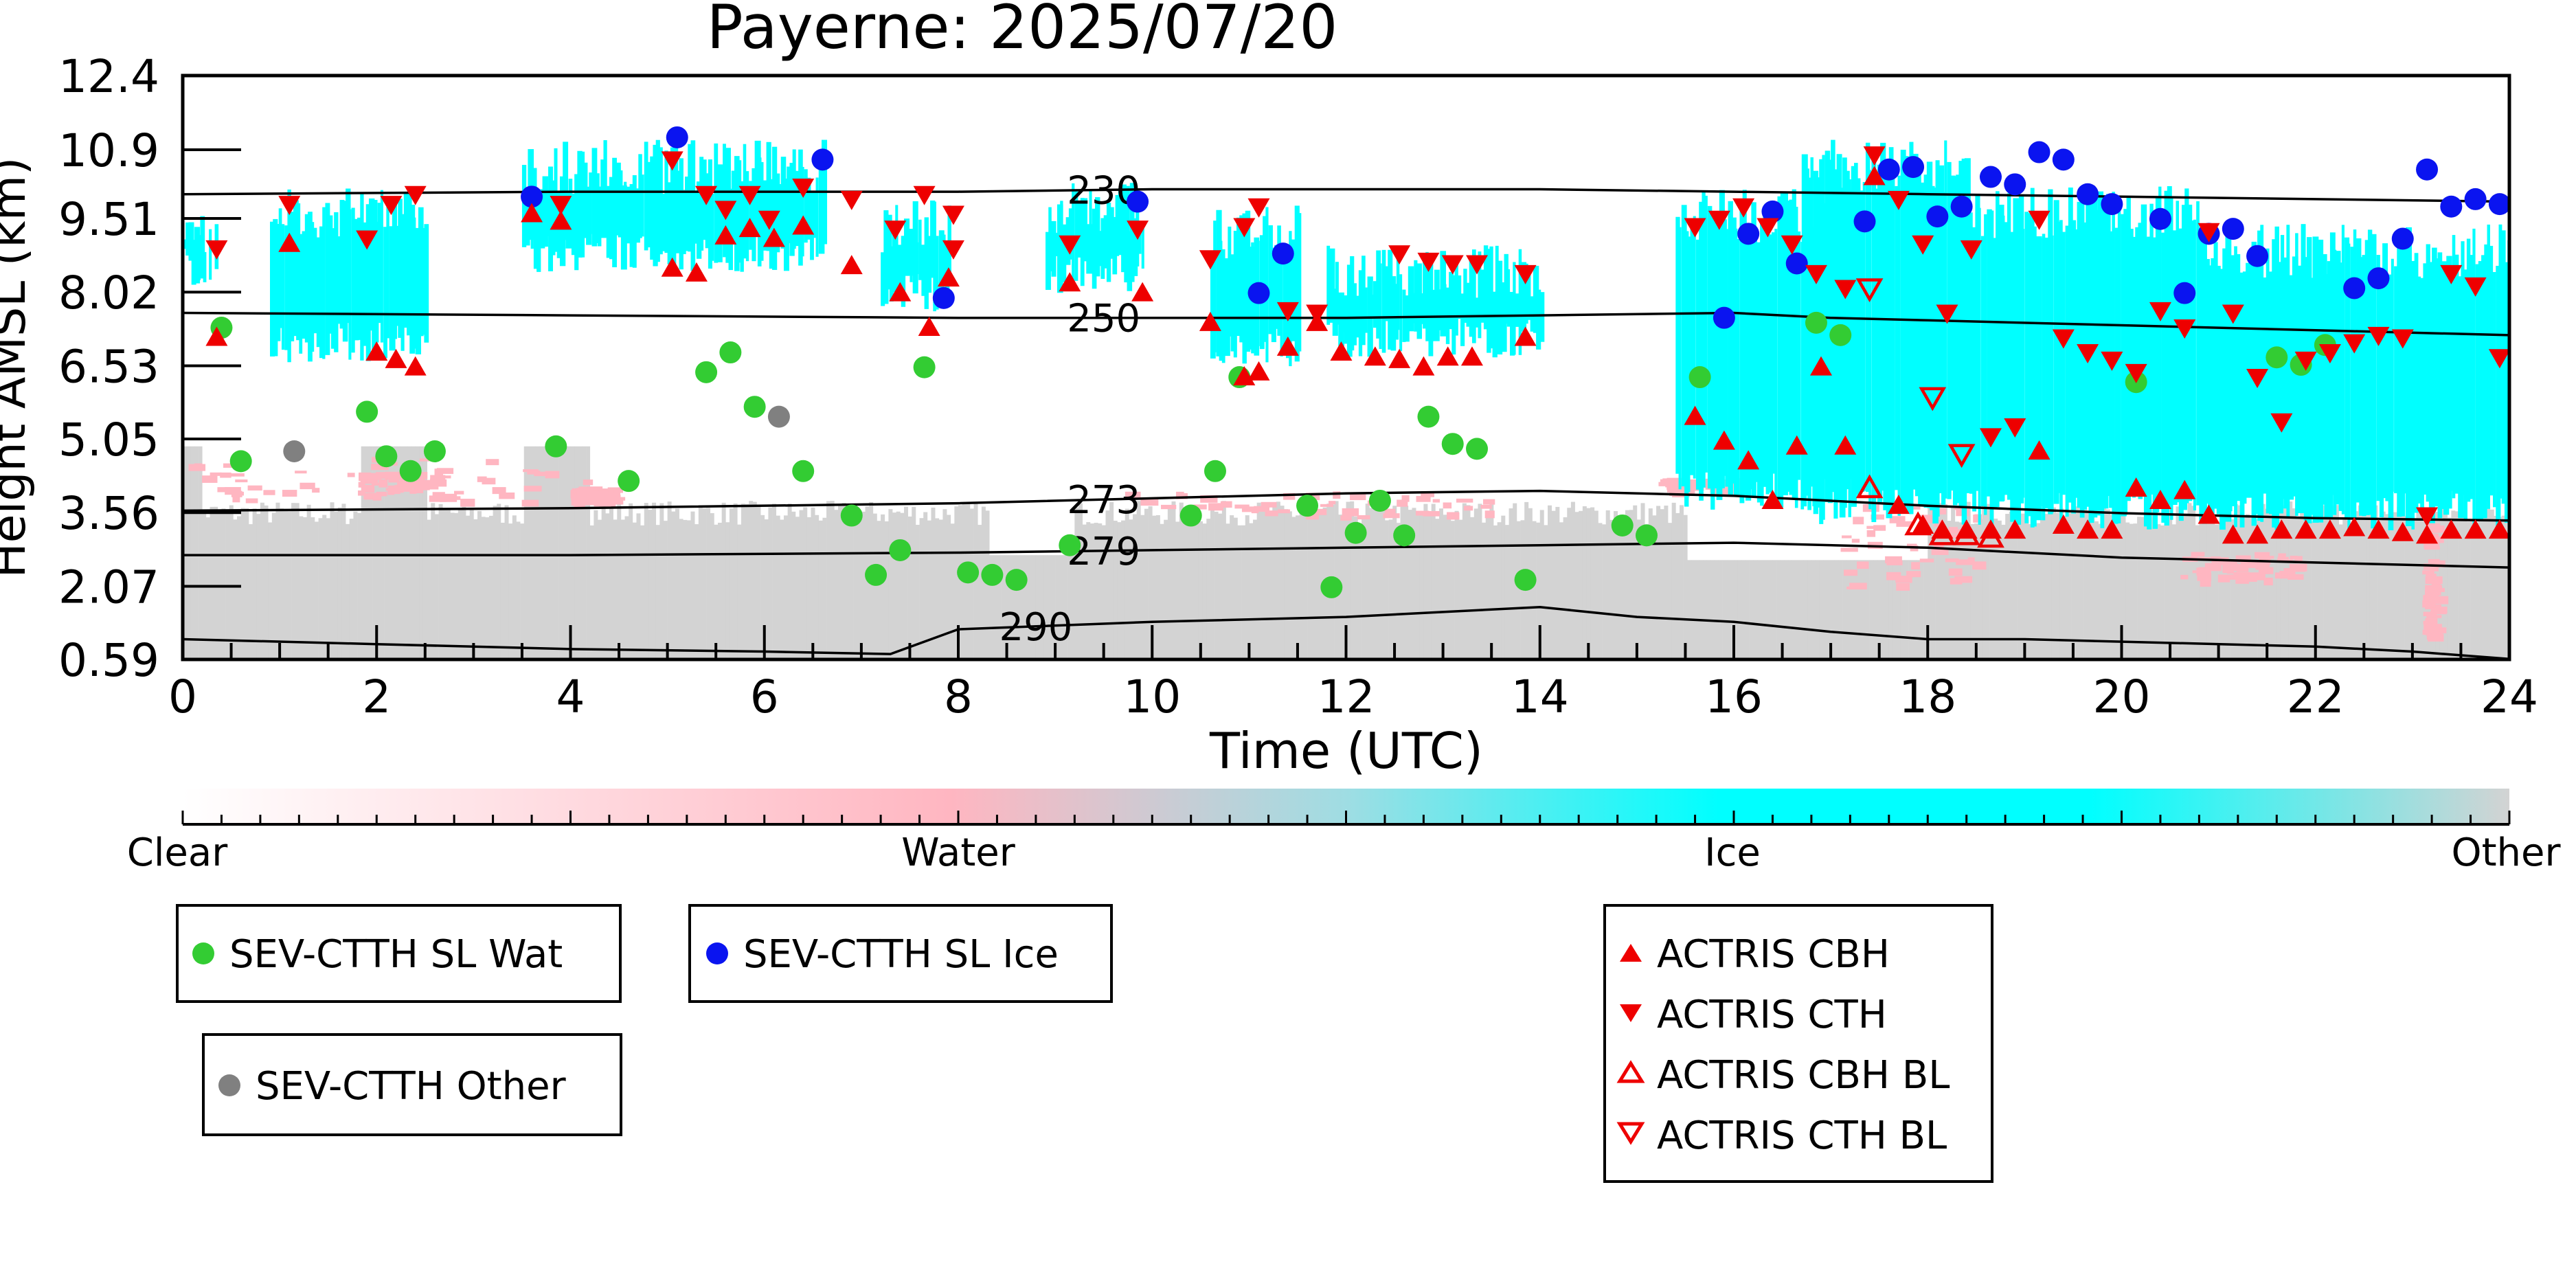 The width and height of the screenshot is (2576, 1288). I want to click on x-axis-label: Time (UTC), so click(1346, 751).